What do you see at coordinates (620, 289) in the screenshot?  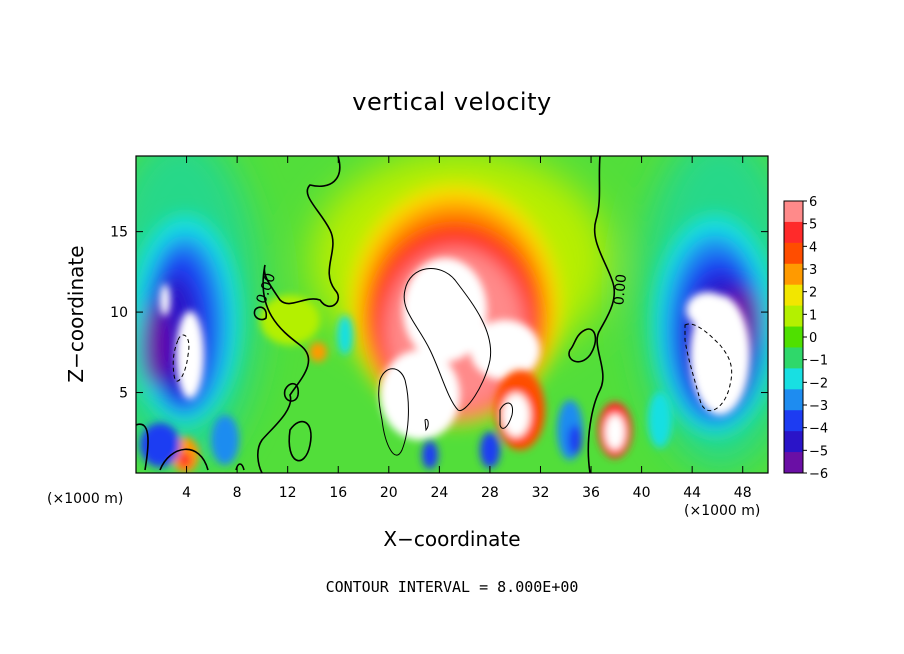 I see `contour-label: 0.00` at bounding box center [620, 289].